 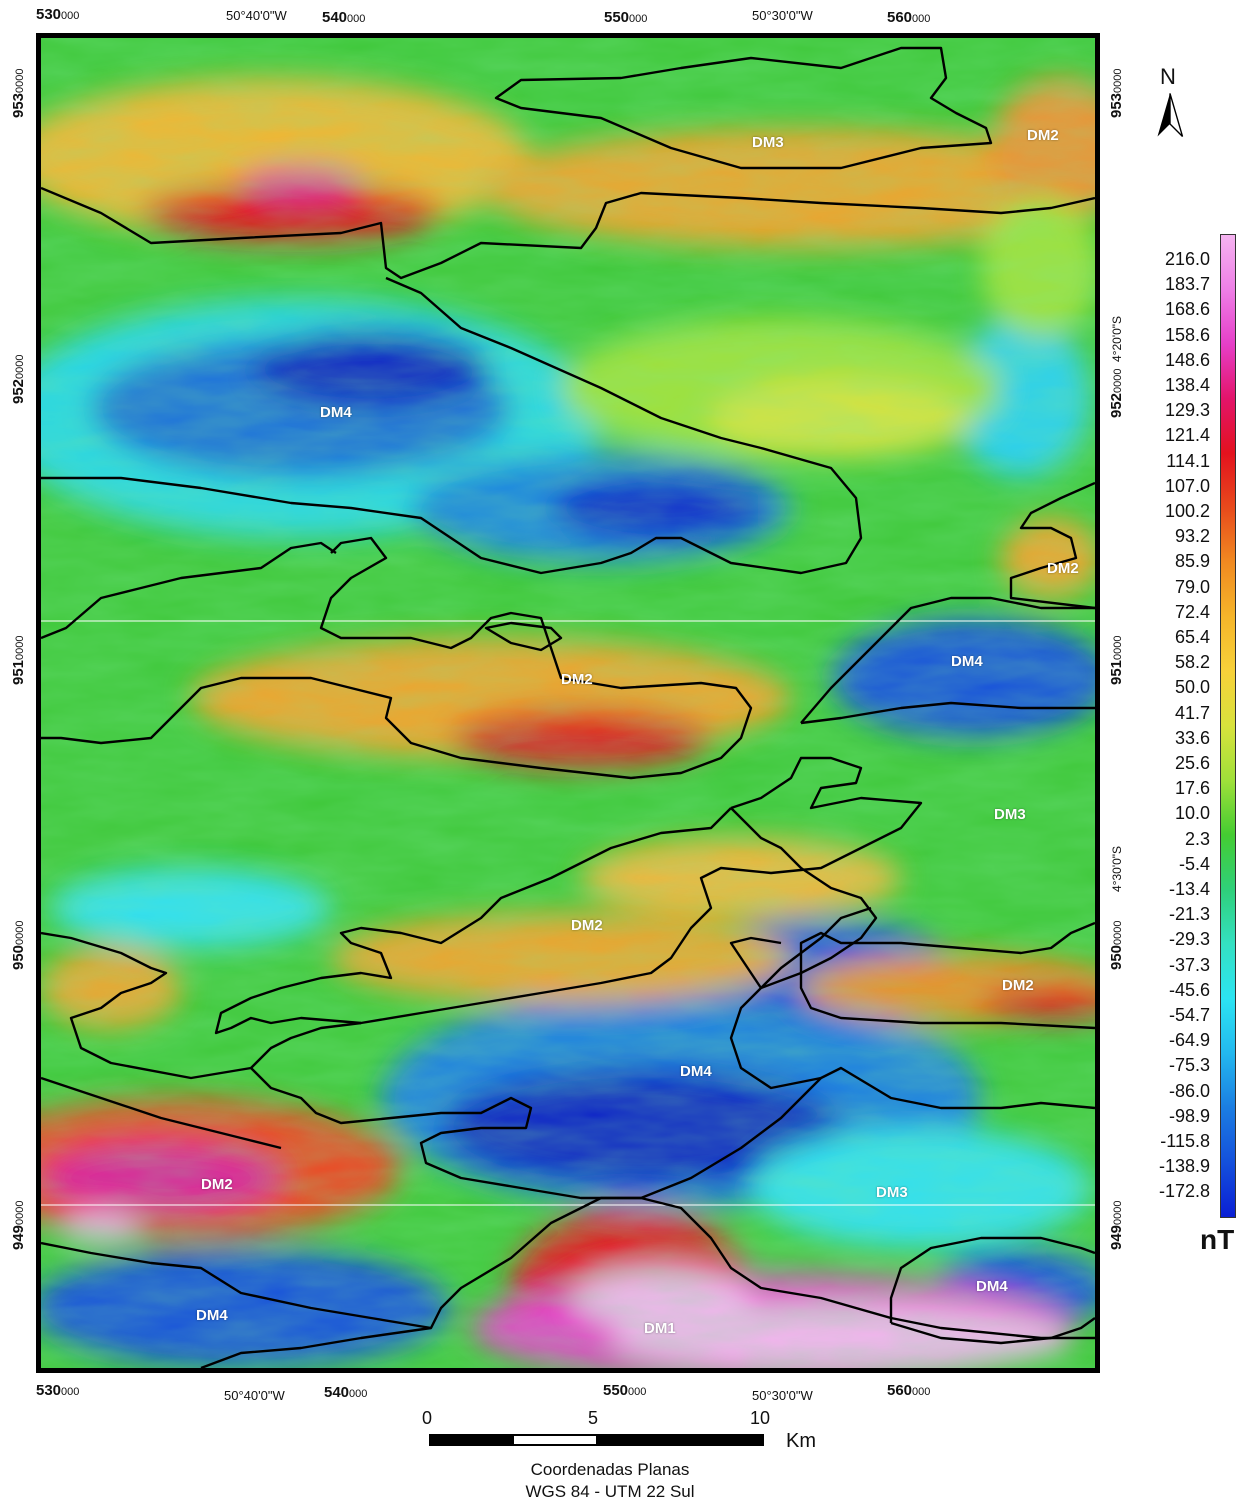 I want to click on legend-value: -98.9, so click(x=1189, y=1115).